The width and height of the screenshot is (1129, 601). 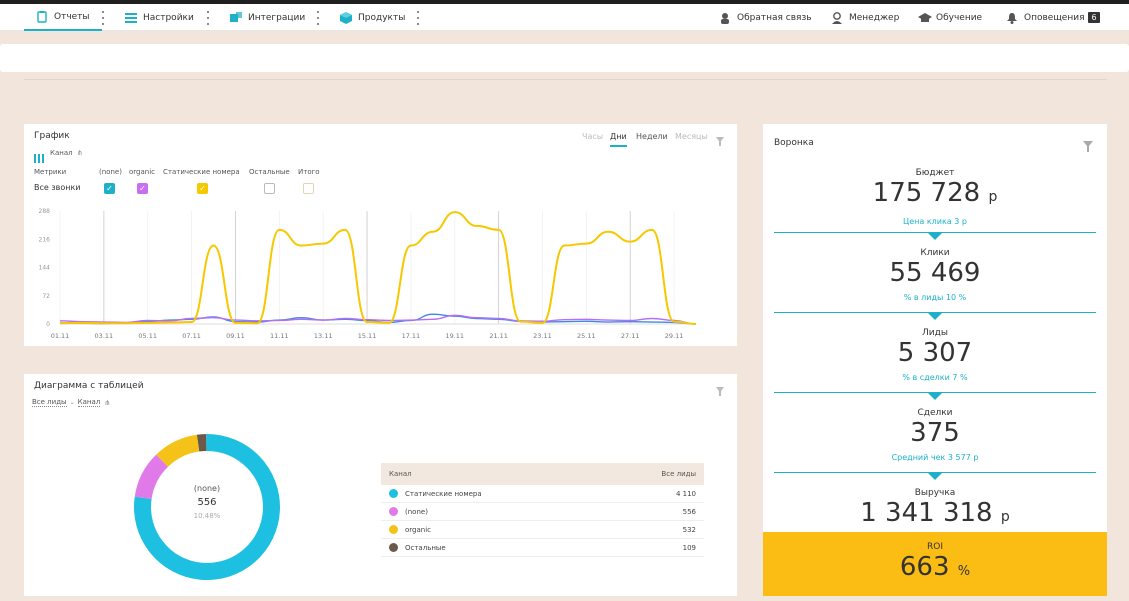 I want to click on x-tick-label: 29.11, so click(x=674, y=336).